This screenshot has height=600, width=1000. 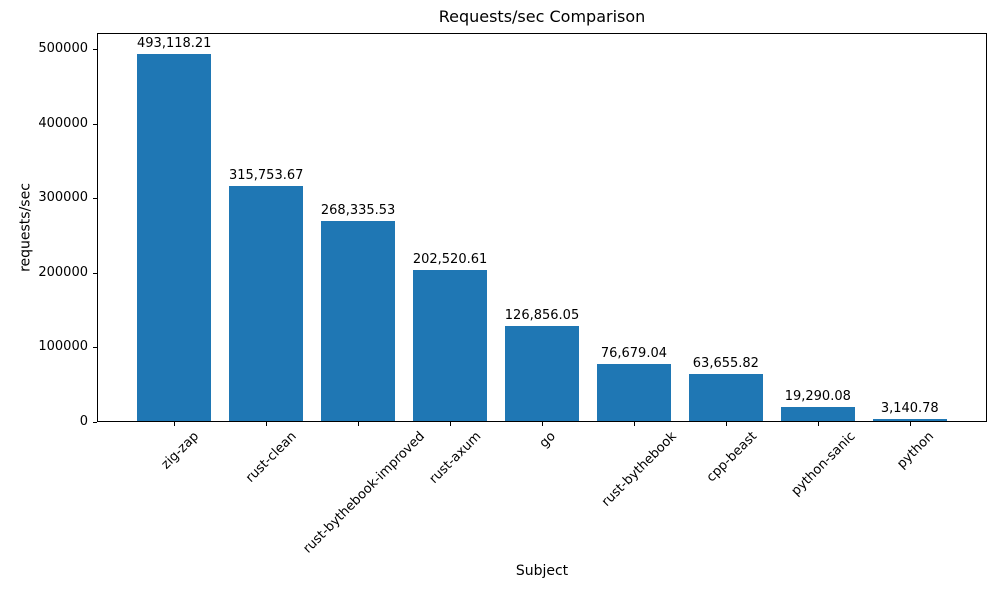 What do you see at coordinates (63, 272) in the screenshot?
I see `y-tick-label: 200000` at bounding box center [63, 272].